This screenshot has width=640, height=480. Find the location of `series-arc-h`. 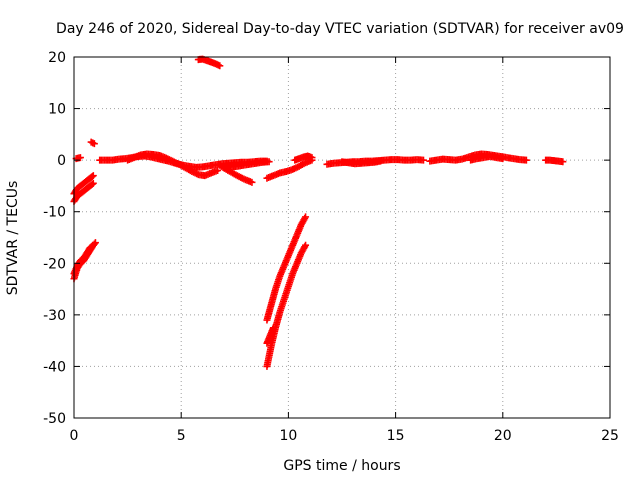

series-arc-h is located at coordinates (173, 165).